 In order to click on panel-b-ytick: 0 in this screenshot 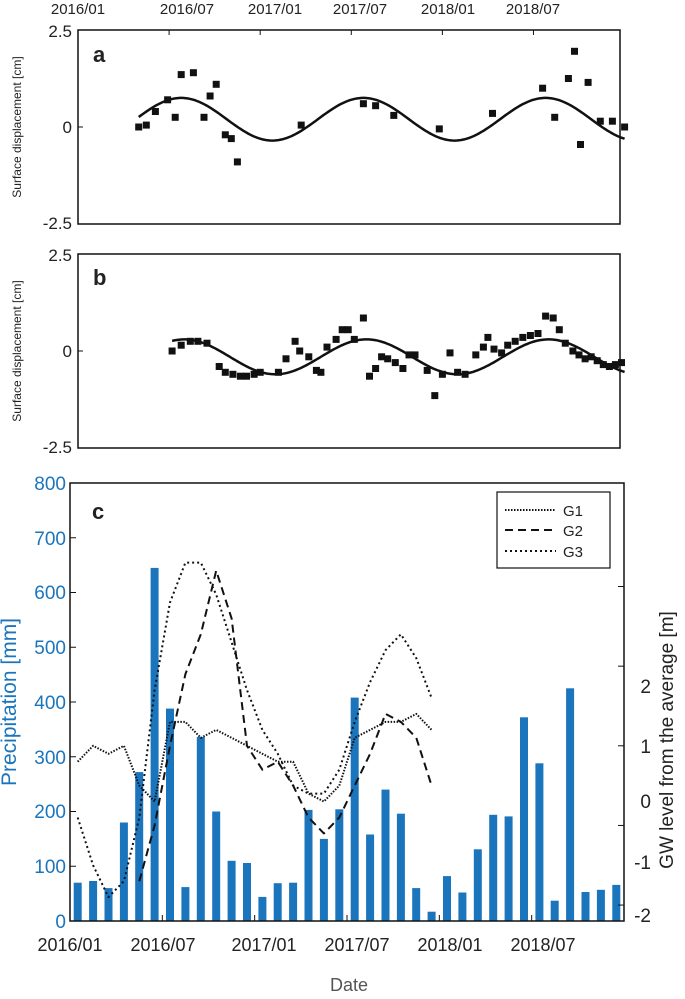, I will do `click(67, 351)`.